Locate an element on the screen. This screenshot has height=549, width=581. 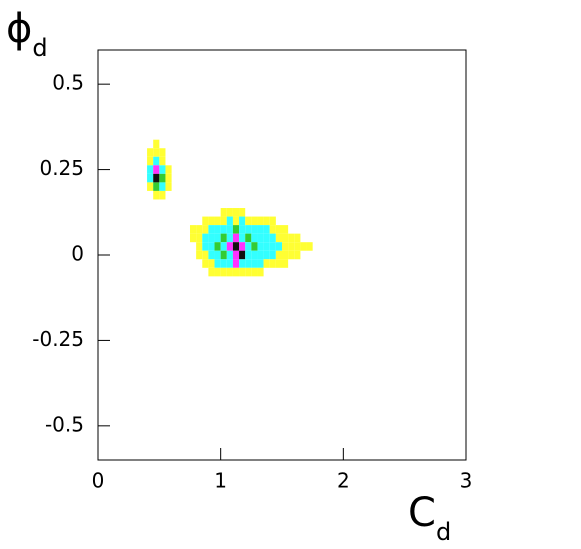
x-tick-label: 3 is located at coordinates (466, 481).